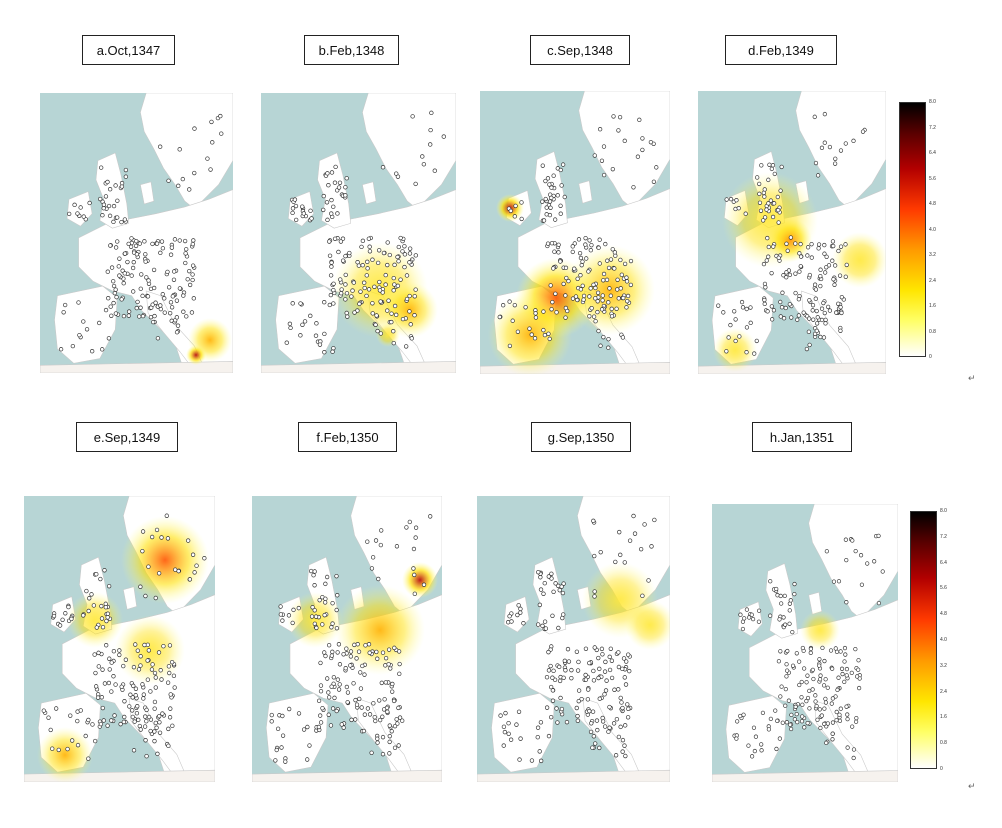 The width and height of the screenshot is (1002, 828). What do you see at coordinates (573, 639) in the screenshot?
I see `map-panel-g` at bounding box center [573, 639].